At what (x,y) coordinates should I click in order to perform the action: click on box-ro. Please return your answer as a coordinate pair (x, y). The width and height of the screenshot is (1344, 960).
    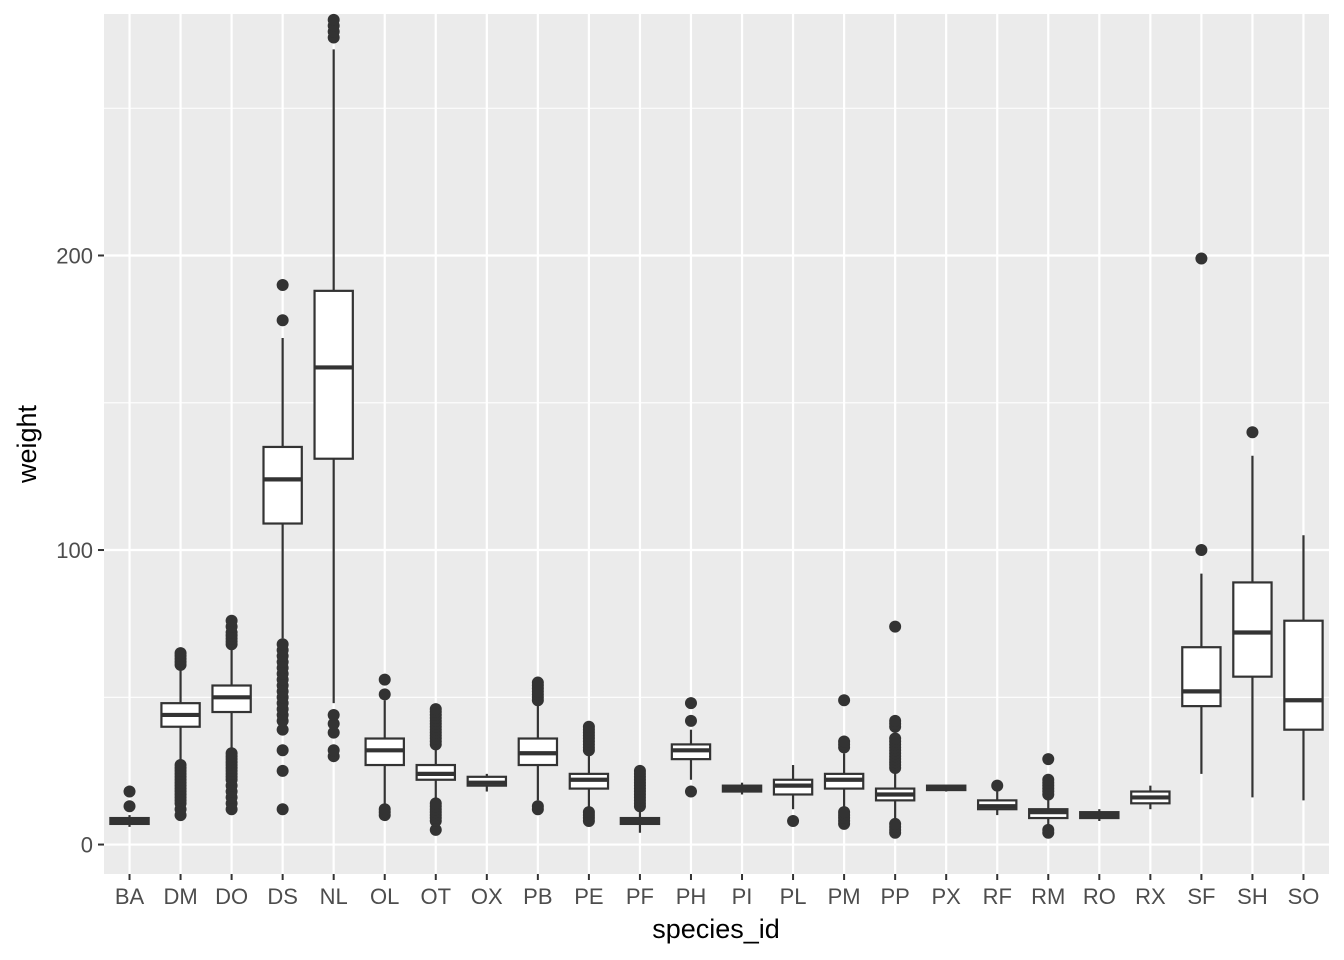
    Looking at the image, I should click on (1099, 815).